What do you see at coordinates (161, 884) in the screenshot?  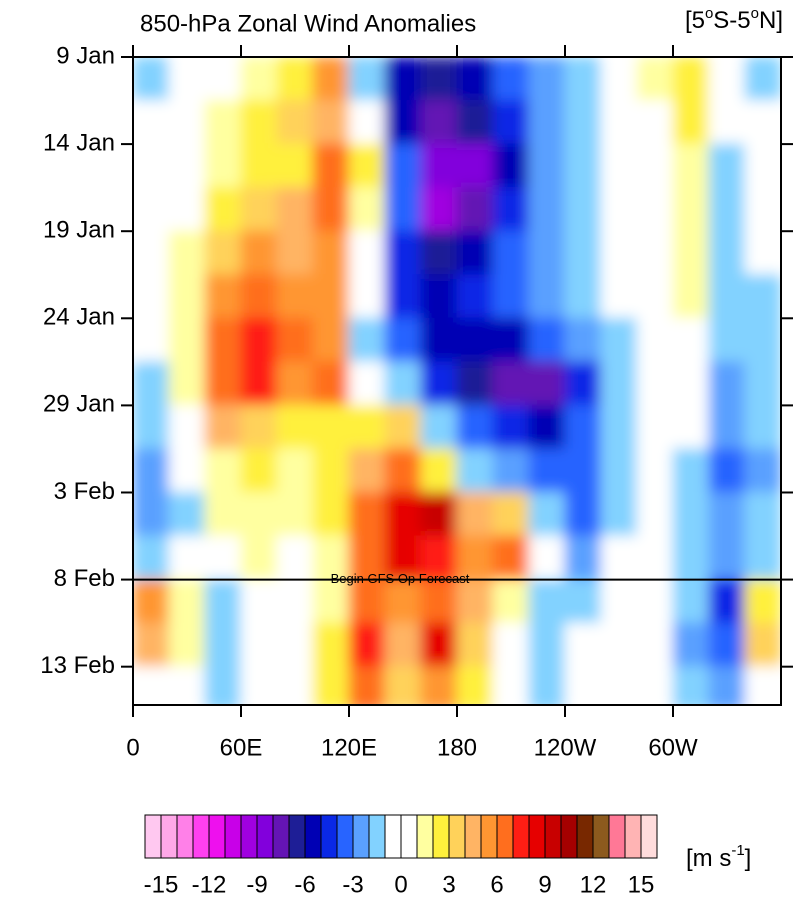 I see `colorbar-label: -15` at bounding box center [161, 884].